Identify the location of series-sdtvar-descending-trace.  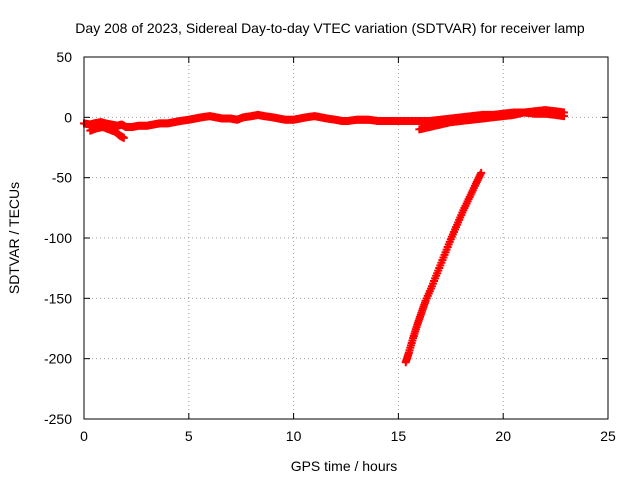
(443, 267).